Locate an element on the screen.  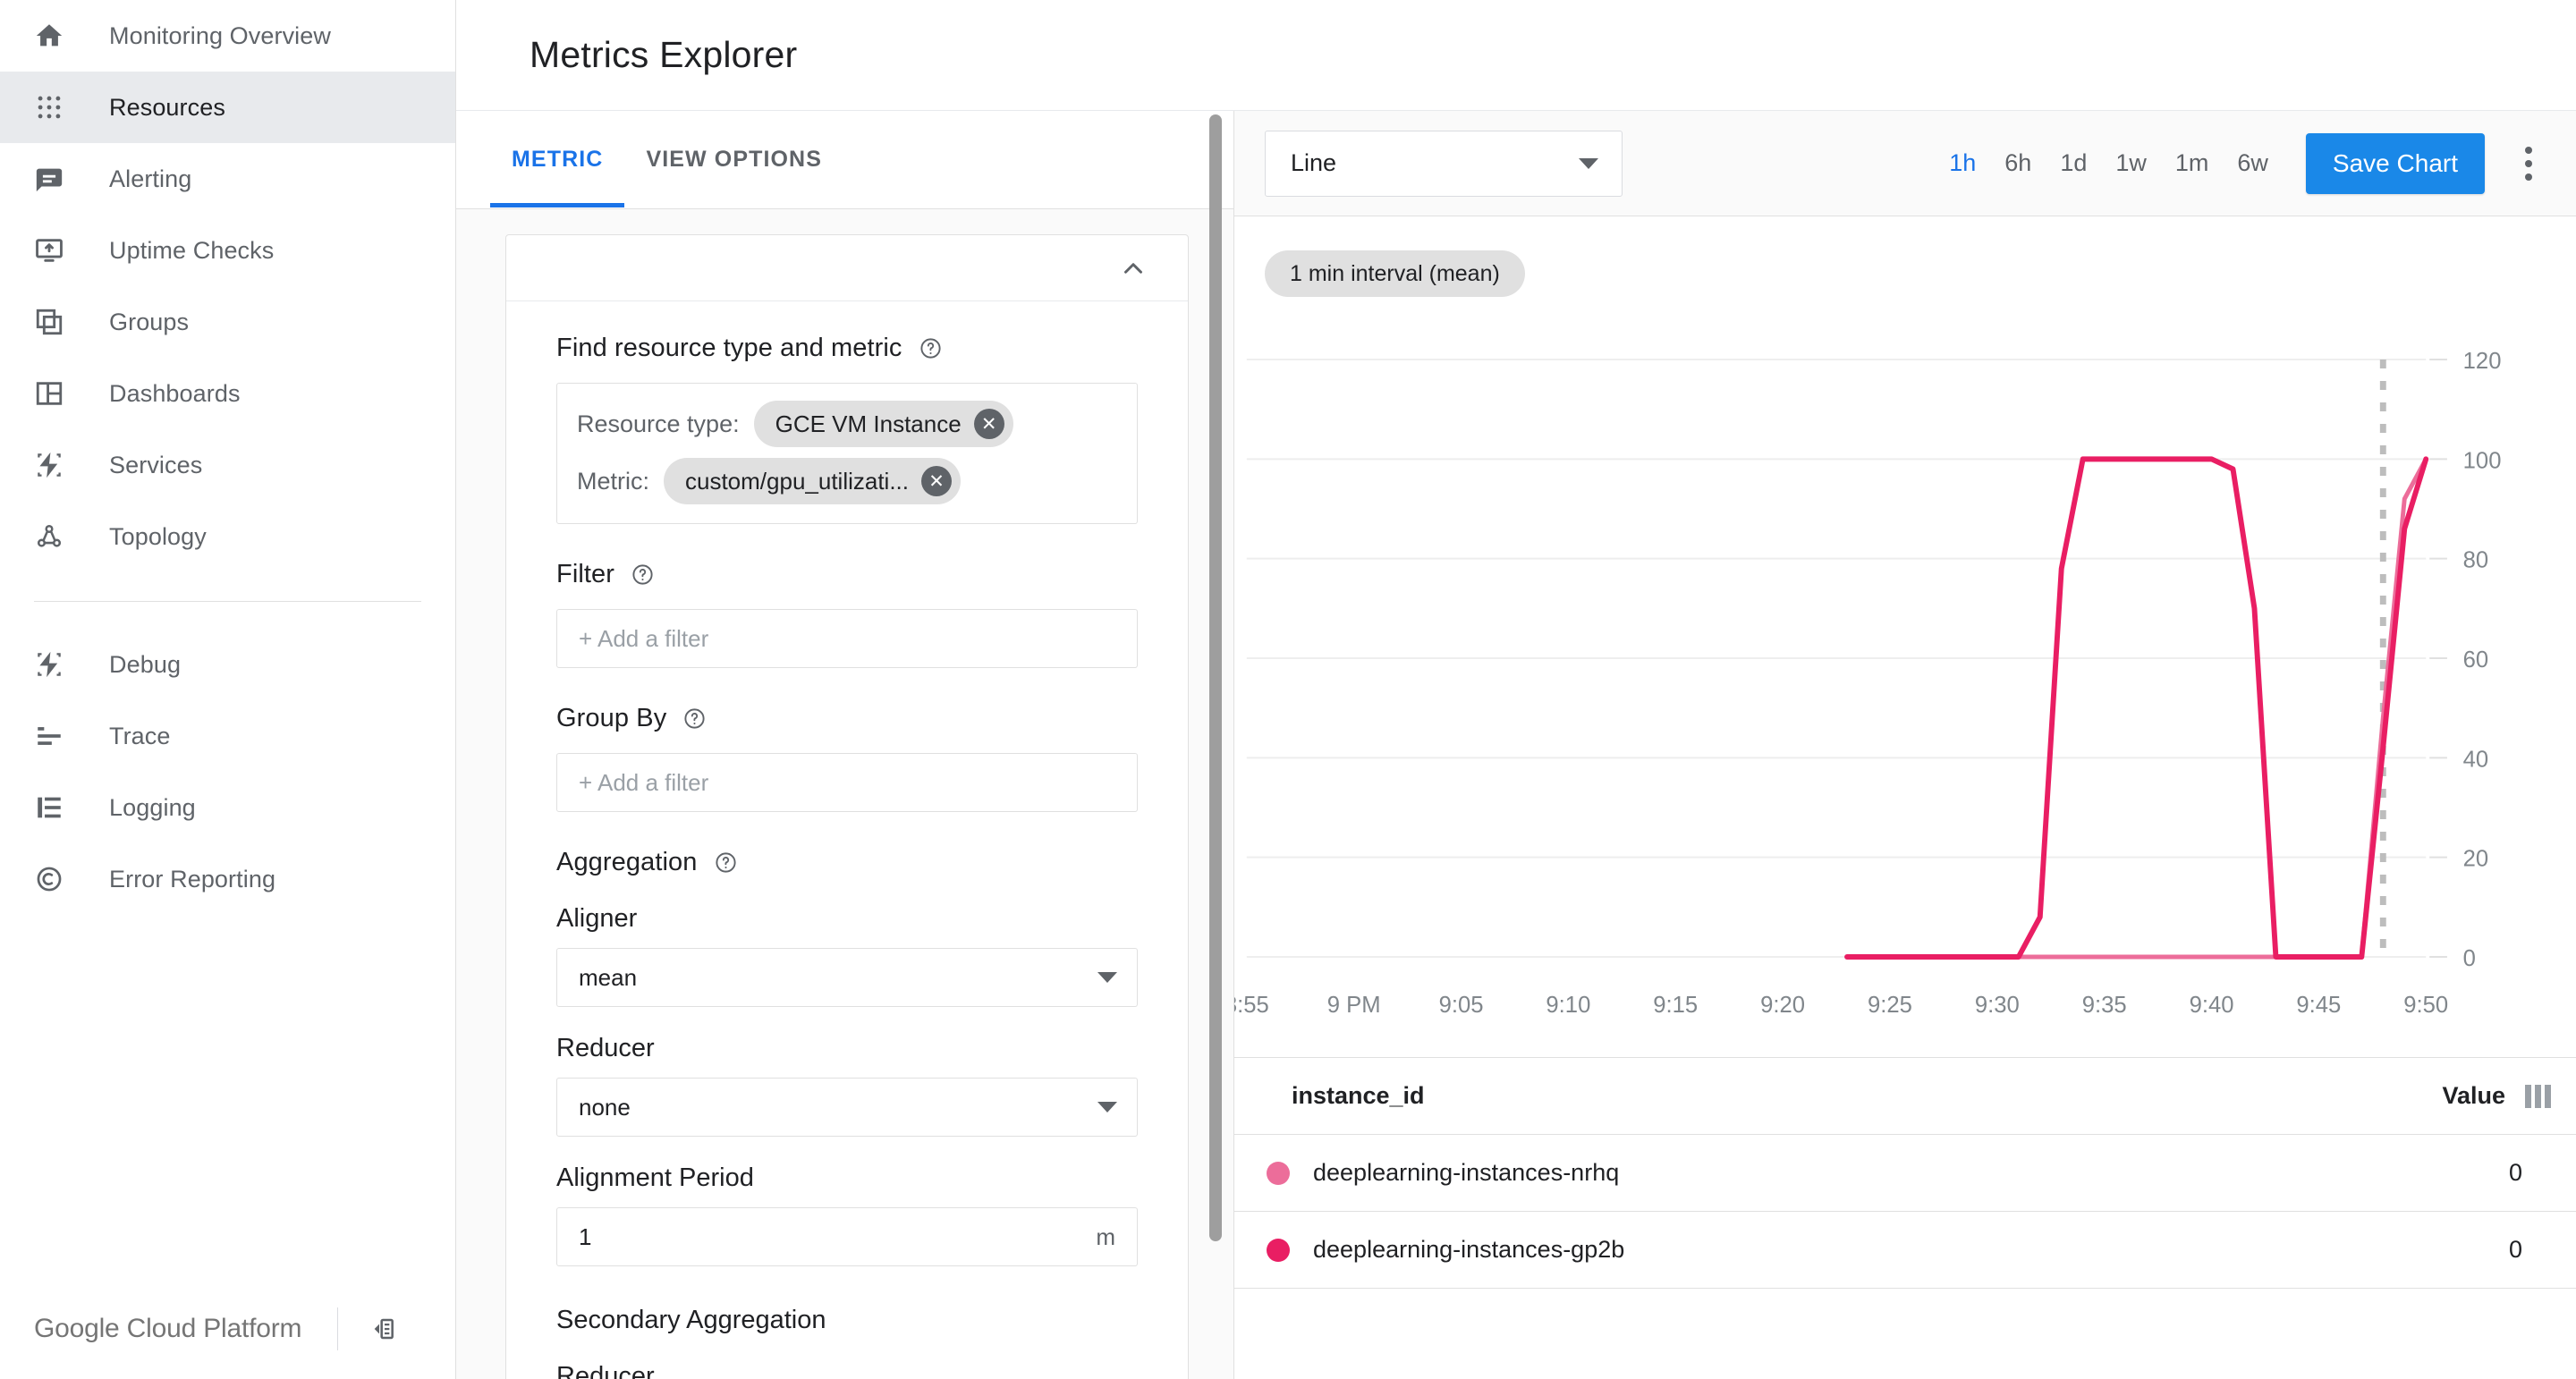
filter-input: + Add a filter is located at coordinates (847, 638).